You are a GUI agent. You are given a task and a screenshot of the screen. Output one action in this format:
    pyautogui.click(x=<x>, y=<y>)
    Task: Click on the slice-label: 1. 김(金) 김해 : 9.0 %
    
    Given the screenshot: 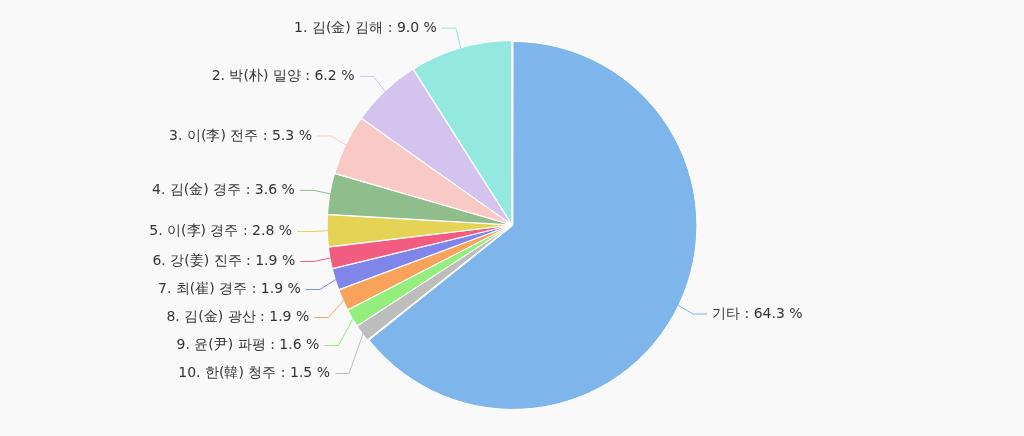 What is the action you would take?
    pyautogui.click(x=365, y=26)
    